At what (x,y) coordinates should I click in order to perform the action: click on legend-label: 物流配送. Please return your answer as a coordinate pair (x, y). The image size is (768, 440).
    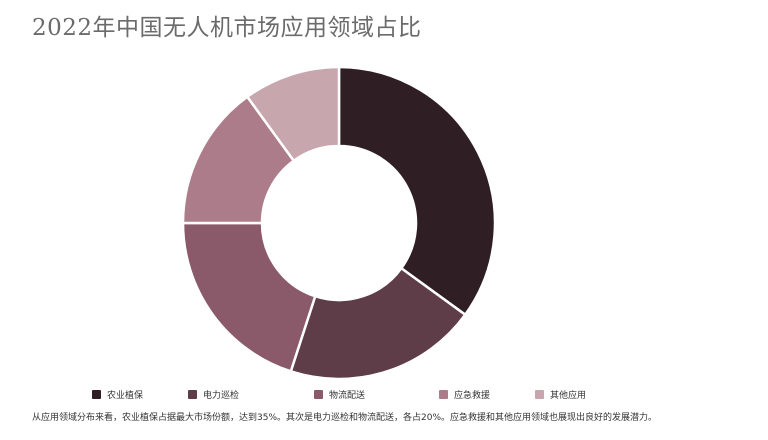
    Looking at the image, I should click on (347, 396).